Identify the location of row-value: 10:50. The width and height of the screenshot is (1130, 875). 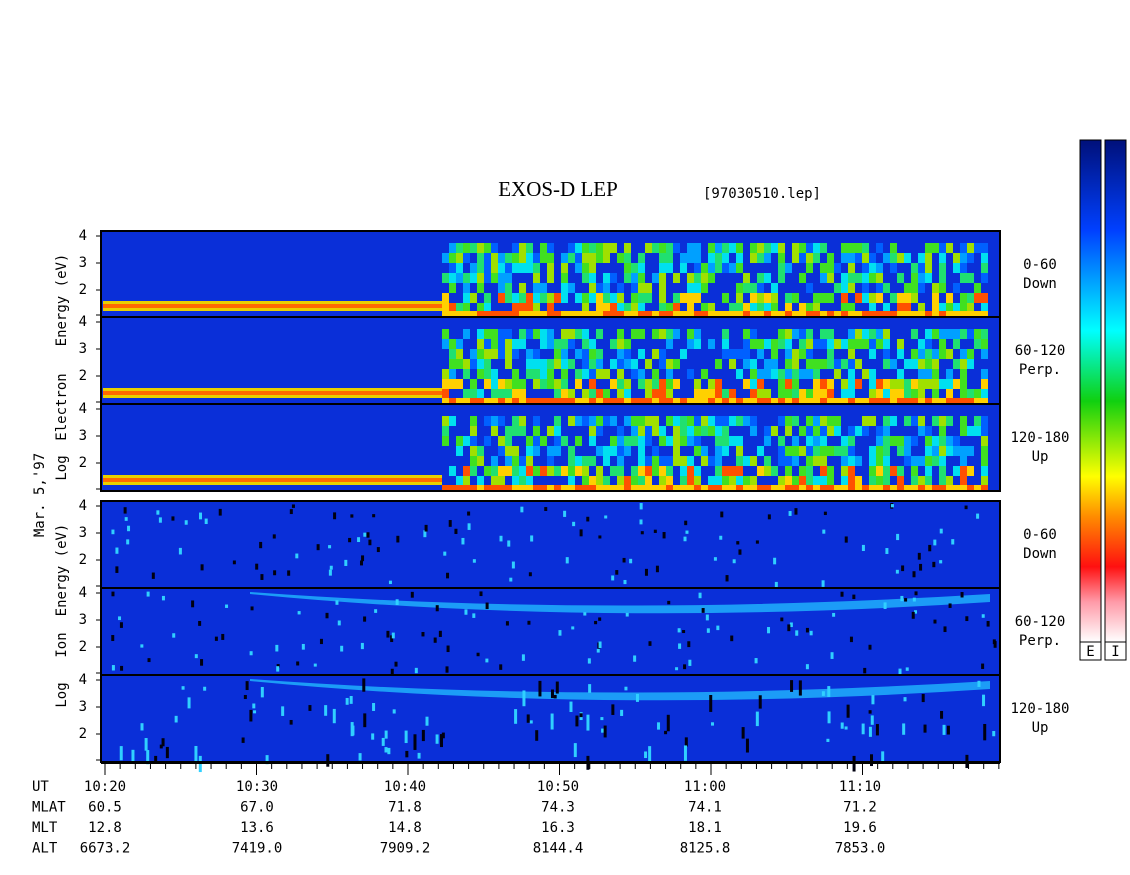
(558, 787).